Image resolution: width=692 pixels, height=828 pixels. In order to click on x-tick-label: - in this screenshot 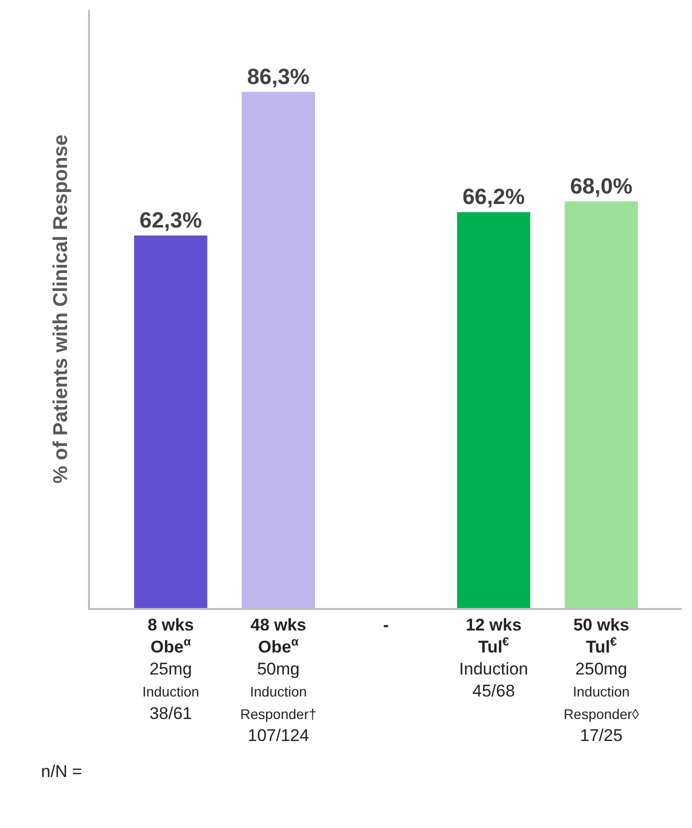, I will do `click(386, 624)`.